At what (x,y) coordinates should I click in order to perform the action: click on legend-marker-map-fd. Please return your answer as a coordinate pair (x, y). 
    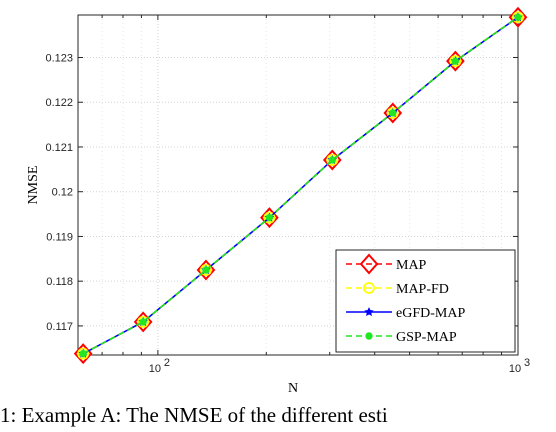
    Looking at the image, I should click on (369, 288).